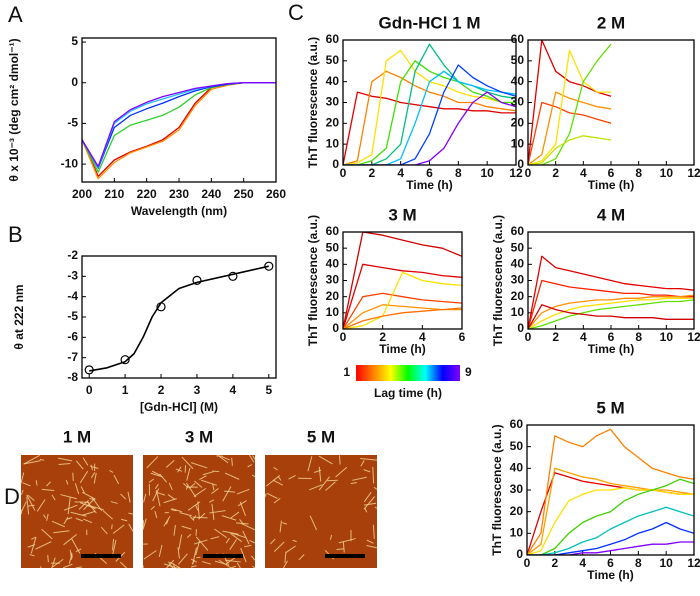 This screenshot has width=700, height=596. I want to click on x-tick-label: 250, so click(244, 194).